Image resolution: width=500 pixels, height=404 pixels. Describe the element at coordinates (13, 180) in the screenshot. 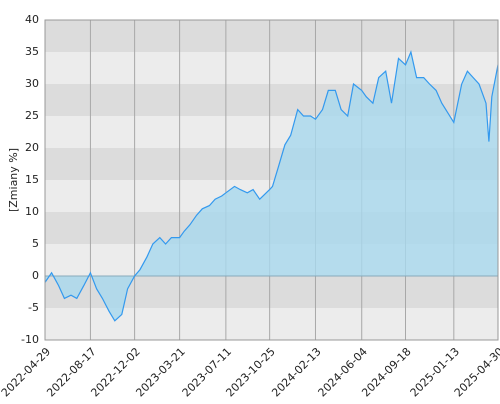

I see `y-axis-title: [Zmiany %]` at that location.